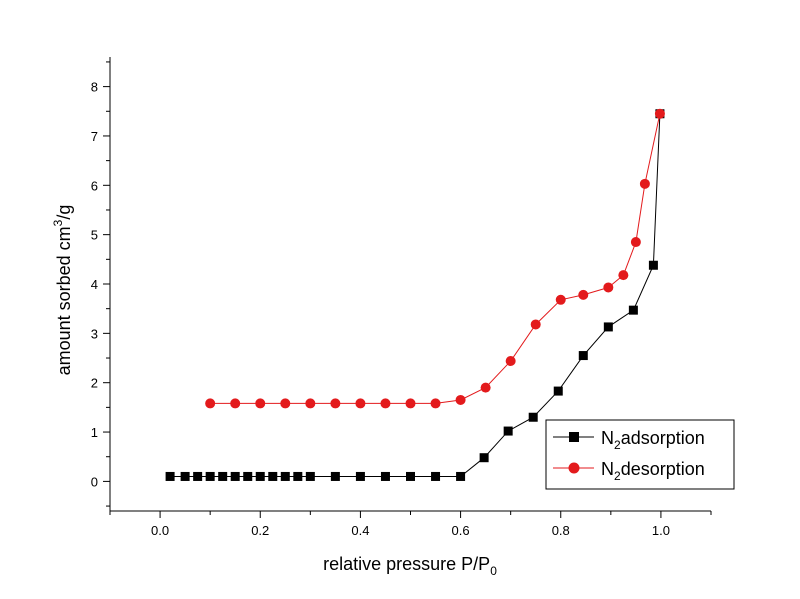  Describe the element at coordinates (360, 530) in the screenshot. I see `x-tick-label: 0.4` at that location.